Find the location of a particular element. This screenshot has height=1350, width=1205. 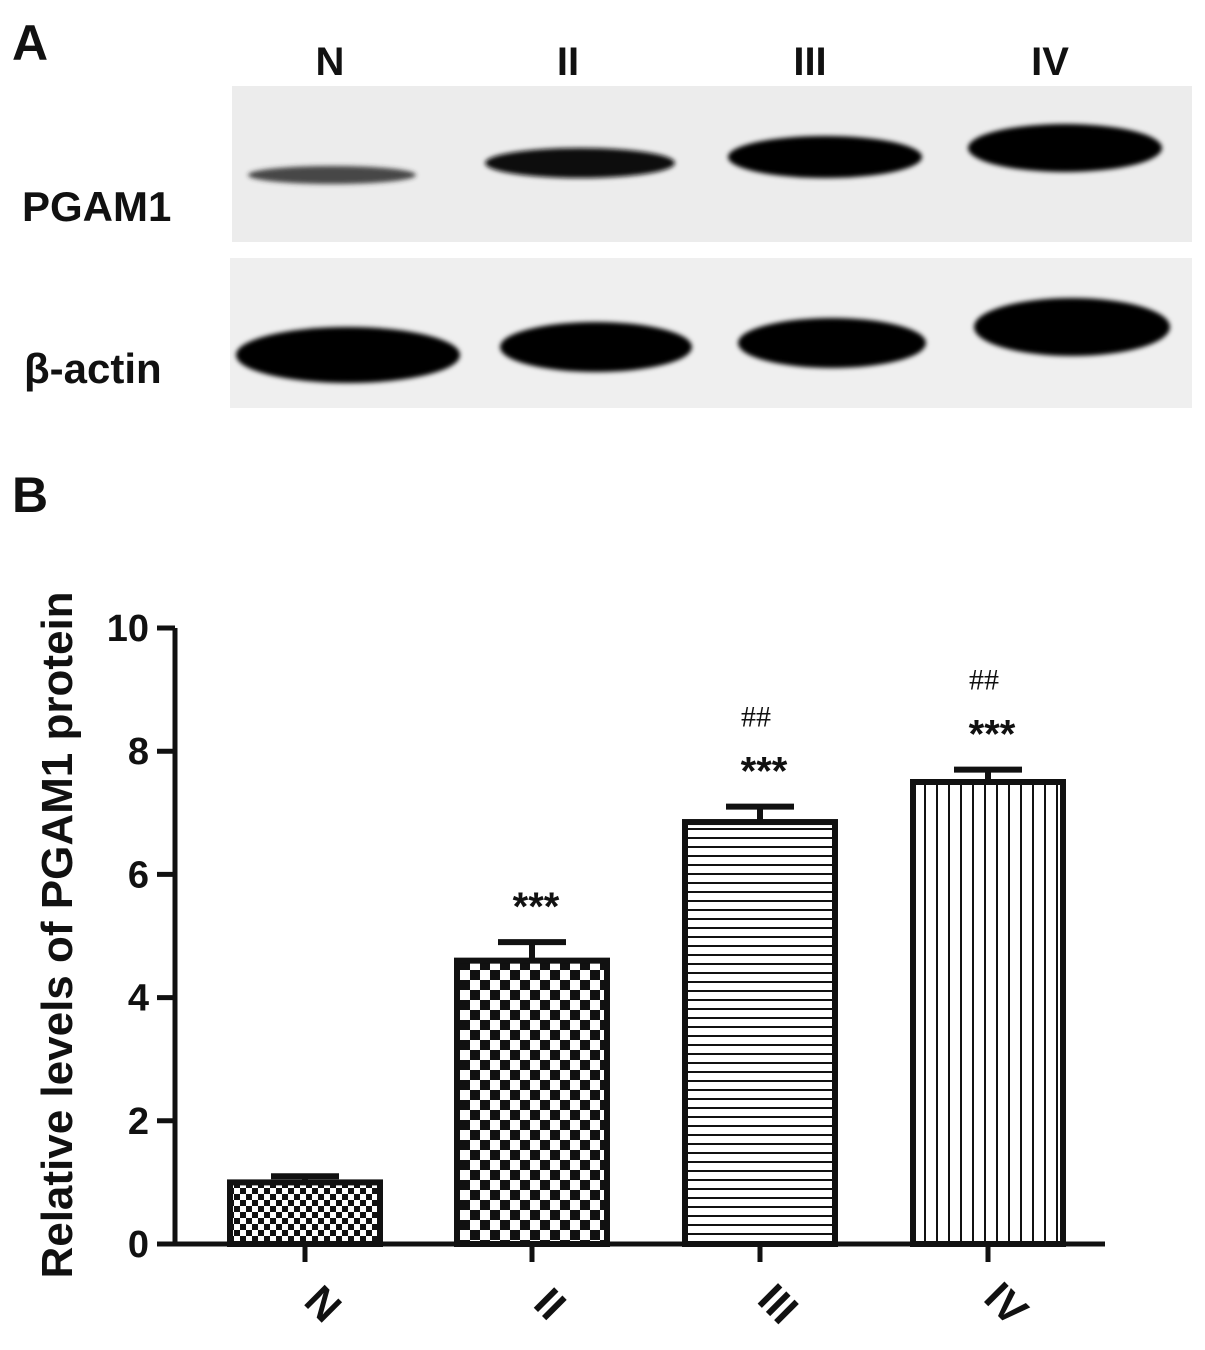

actin-bands is located at coordinates (703, 340).